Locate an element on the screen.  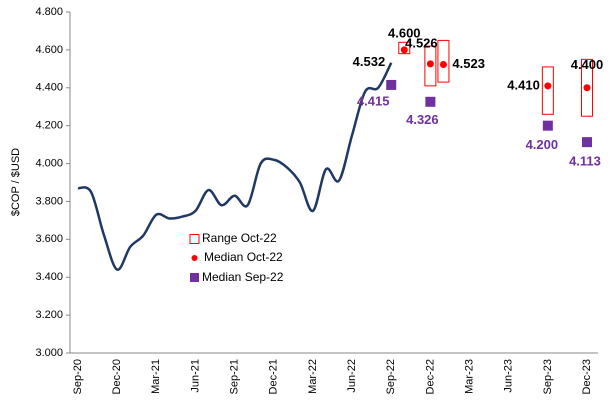
y-tick-label: 4.200 is located at coordinates (49, 126).